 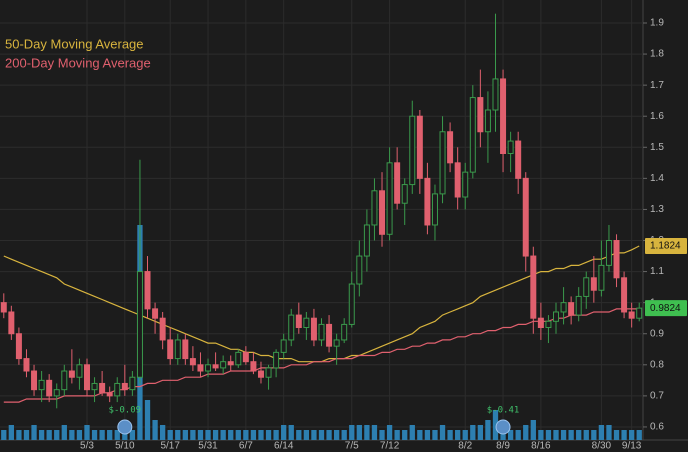 What do you see at coordinates (465, 446) in the screenshot?
I see `x-tick-label: 8/2` at bounding box center [465, 446].